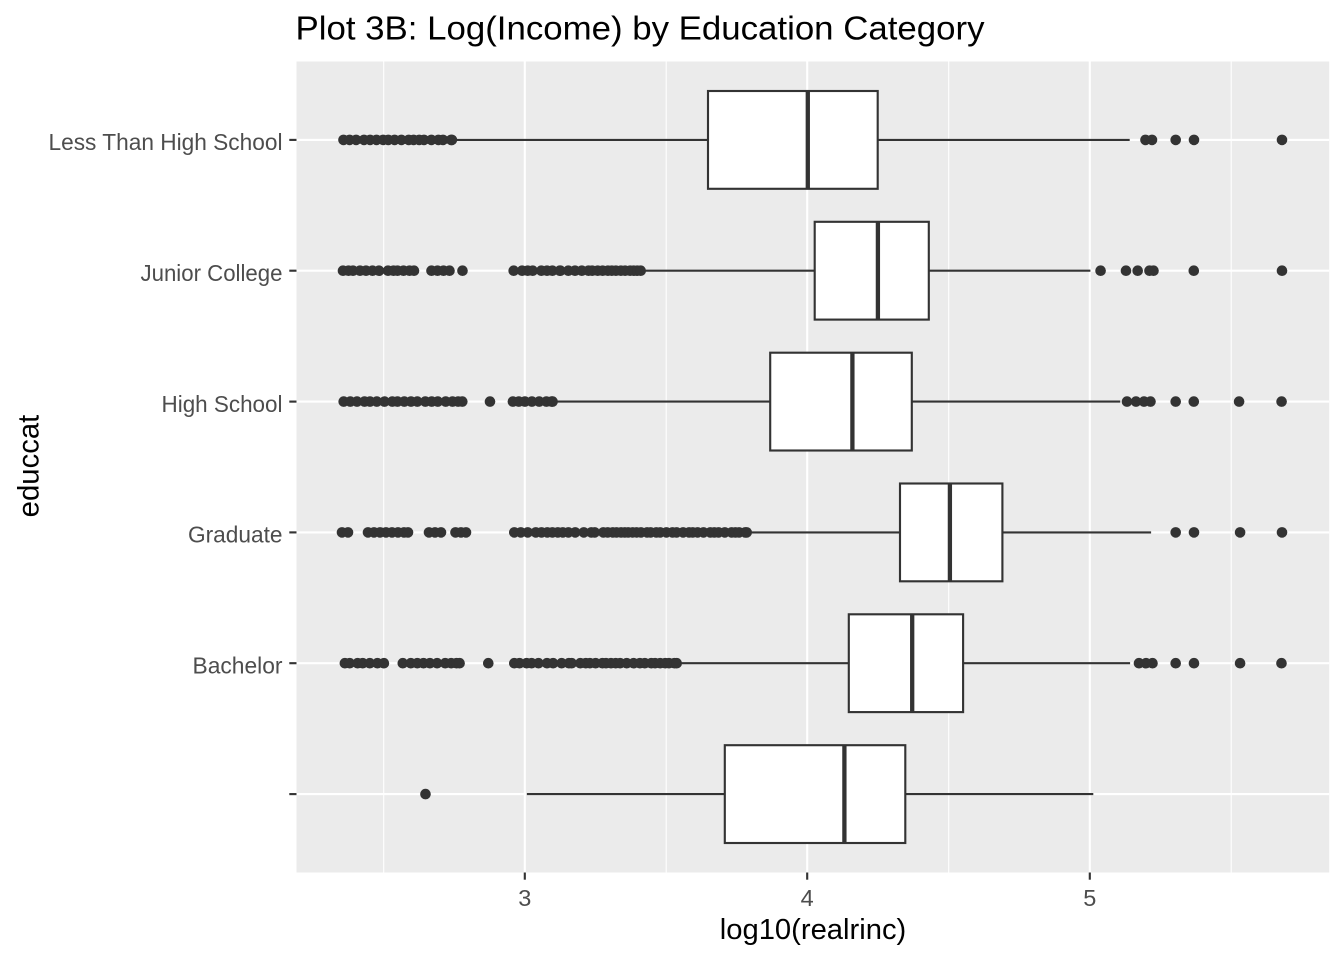  Describe the element at coordinates (524, 898) in the screenshot. I see `svg-text: 3` at that location.